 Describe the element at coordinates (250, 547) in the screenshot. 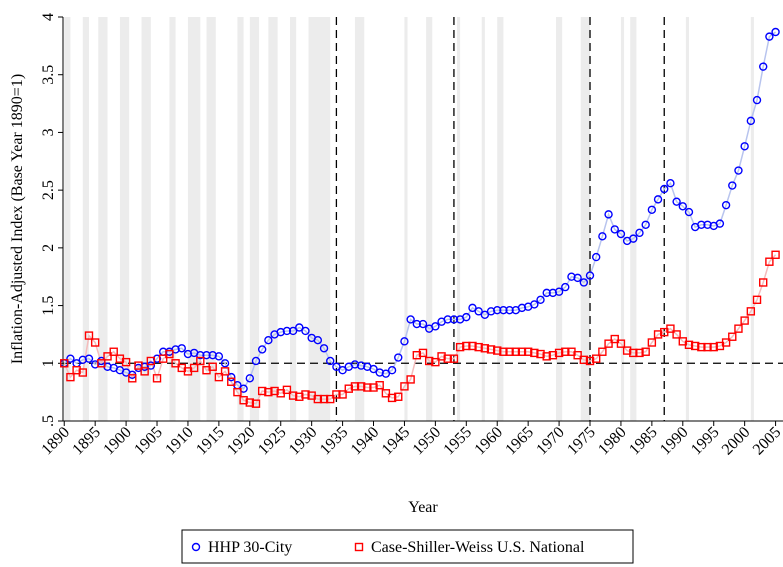

I see `legend-label: HHP 30-City` at that location.